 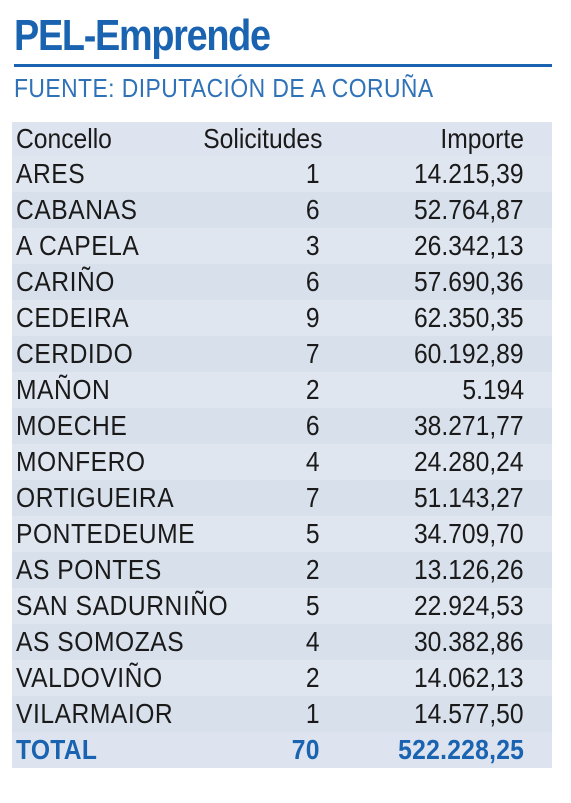 What do you see at coordinates (469, 677) in the screenshot?
I see `cell-importe: 14.062,13` at bounding box center [469, 677].